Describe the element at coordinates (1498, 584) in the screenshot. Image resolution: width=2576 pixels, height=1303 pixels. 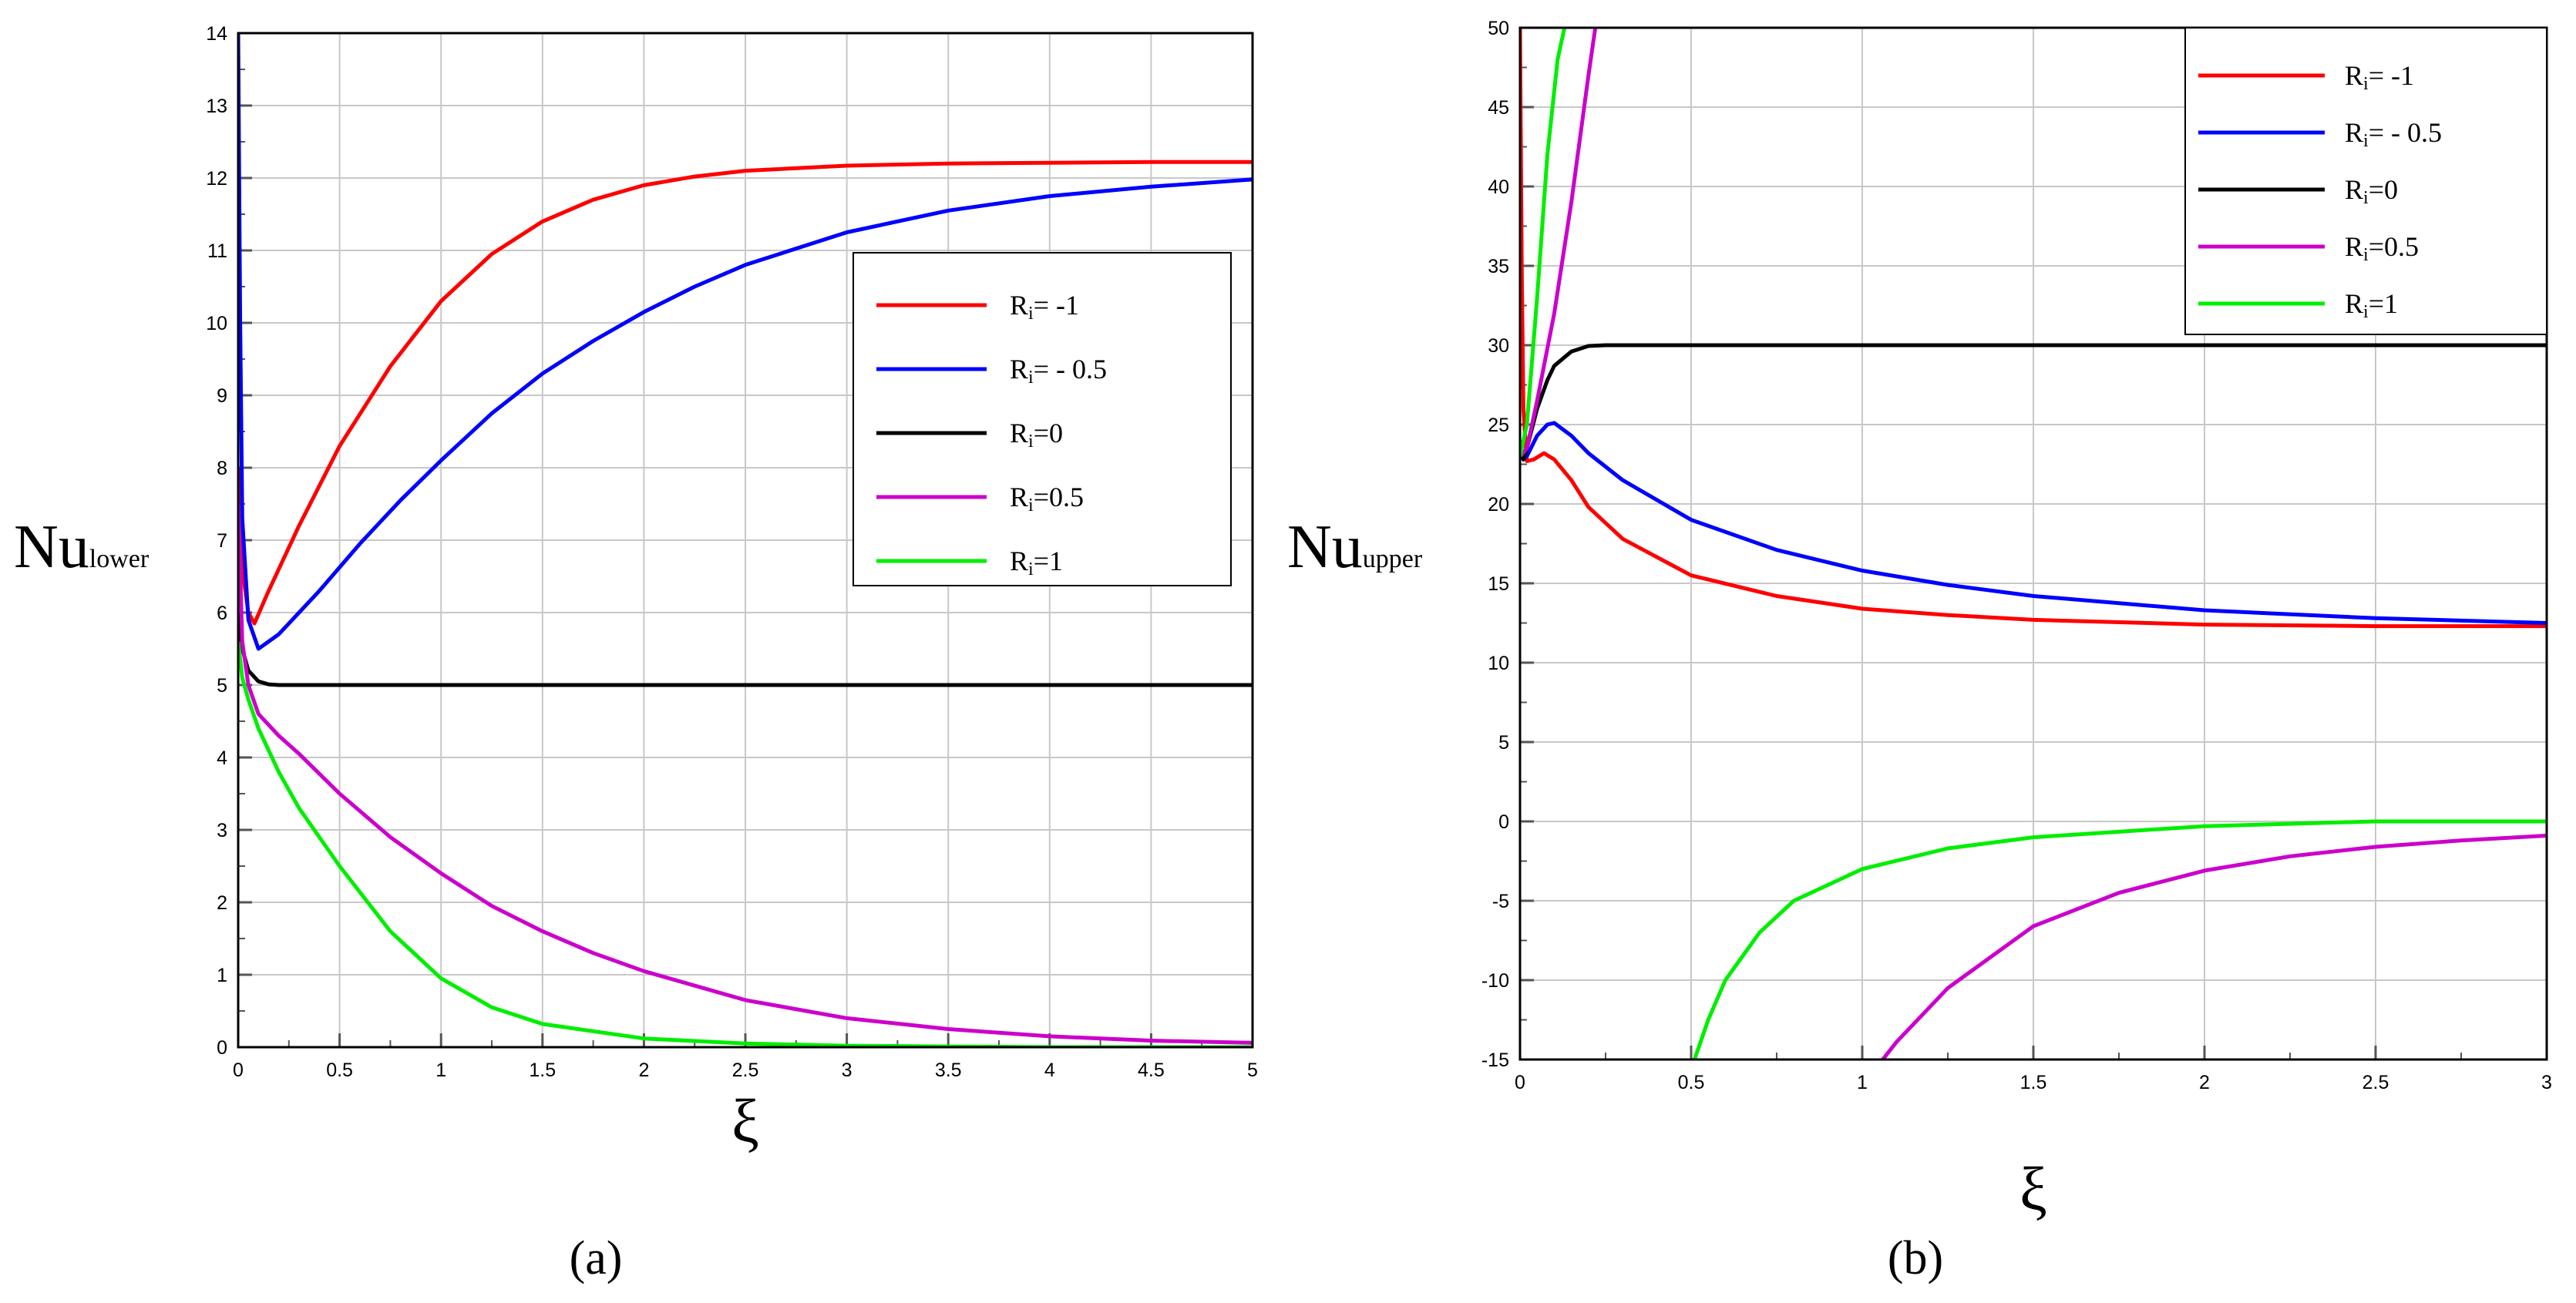
I see `y-tick-label: 15` at that location.